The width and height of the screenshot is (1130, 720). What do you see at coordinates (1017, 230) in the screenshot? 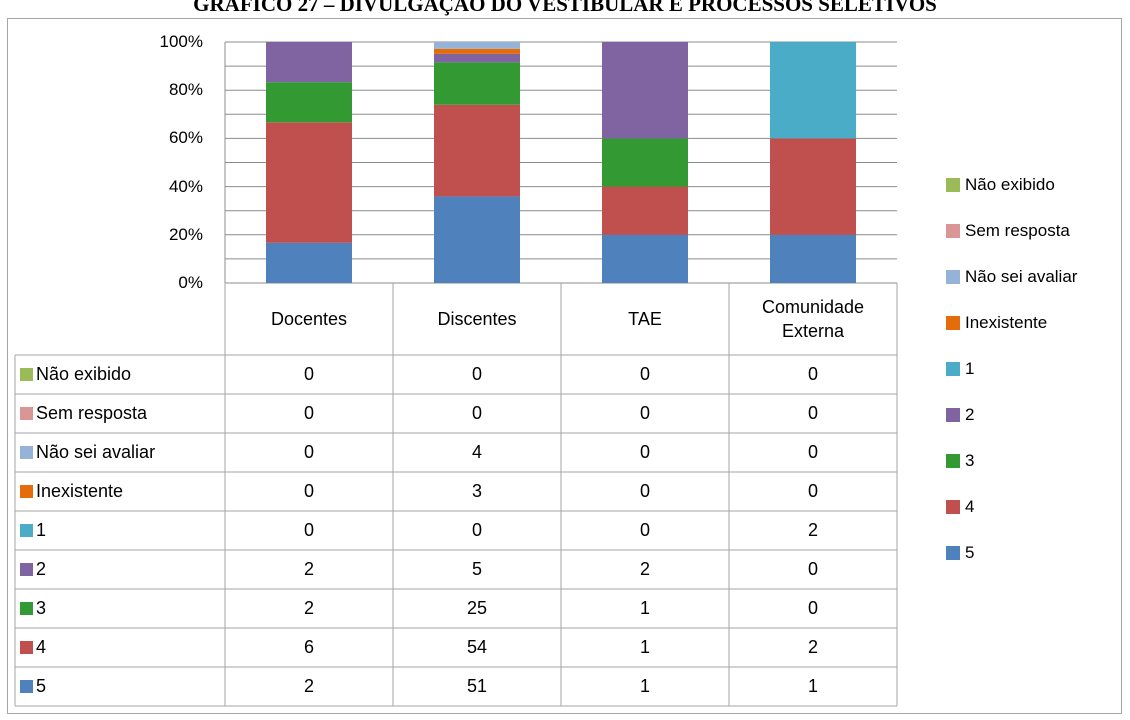
I see `legend-label: Sem resposta` at bounding box center [1017, 230].